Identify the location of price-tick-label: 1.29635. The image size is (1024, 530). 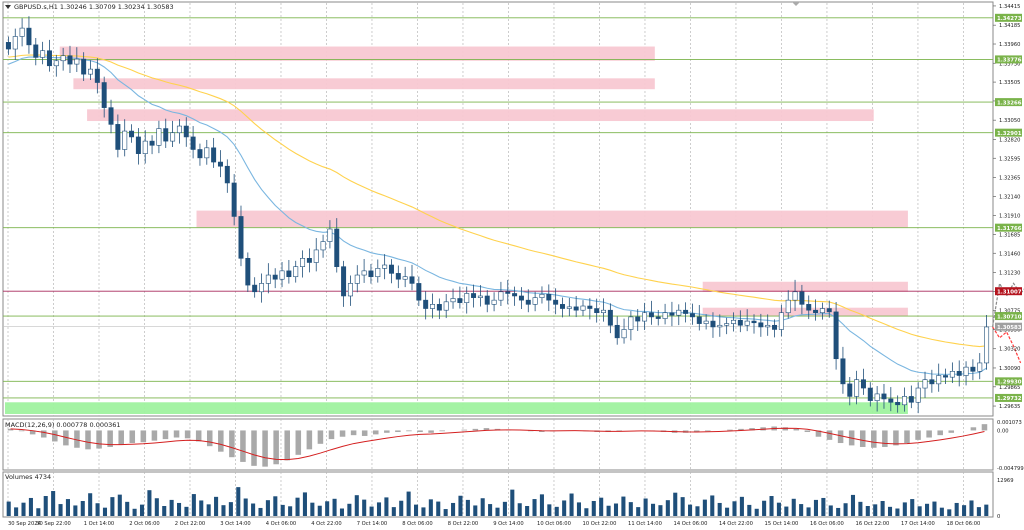
(1009, 407).